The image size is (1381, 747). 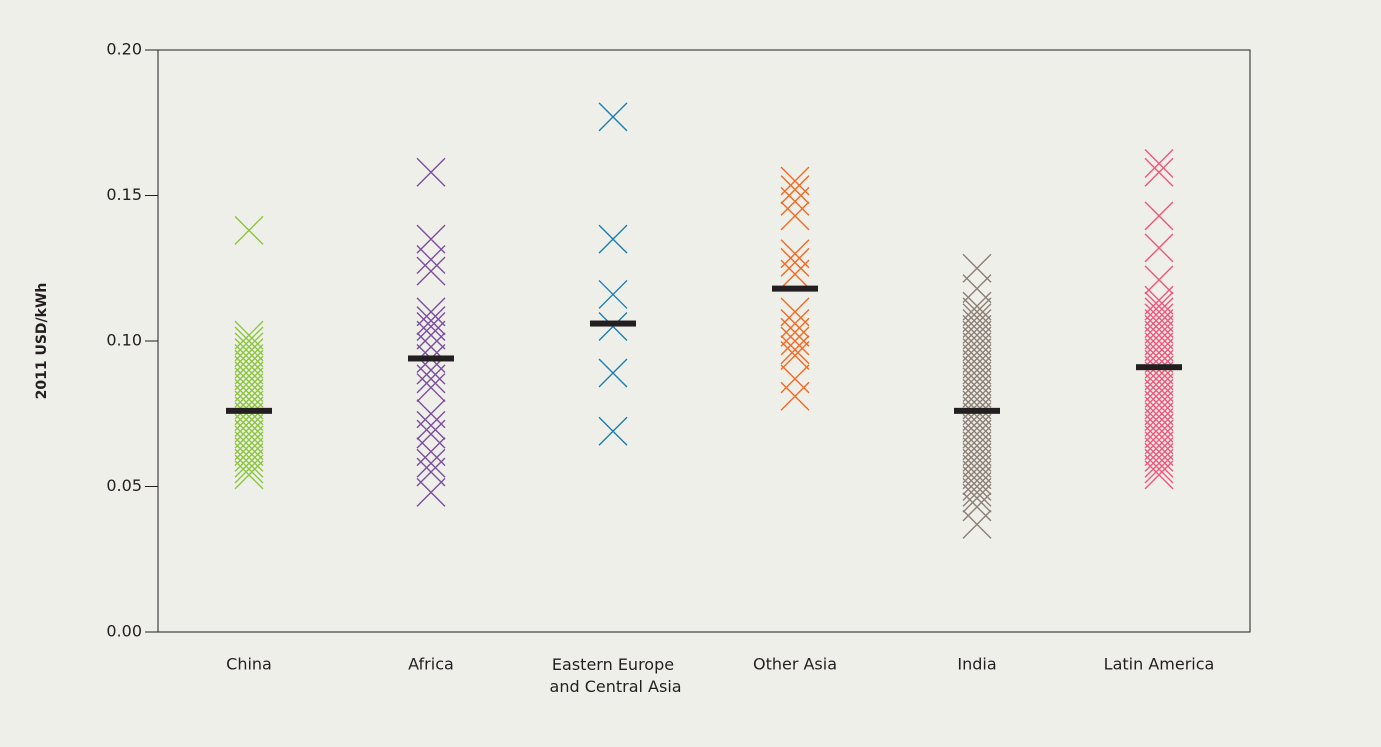 What do you see at coordinates (613, 664) in the screenshot?
I see `x-tick-label-line: Eastern Europe` at bounding box center [613, 664].